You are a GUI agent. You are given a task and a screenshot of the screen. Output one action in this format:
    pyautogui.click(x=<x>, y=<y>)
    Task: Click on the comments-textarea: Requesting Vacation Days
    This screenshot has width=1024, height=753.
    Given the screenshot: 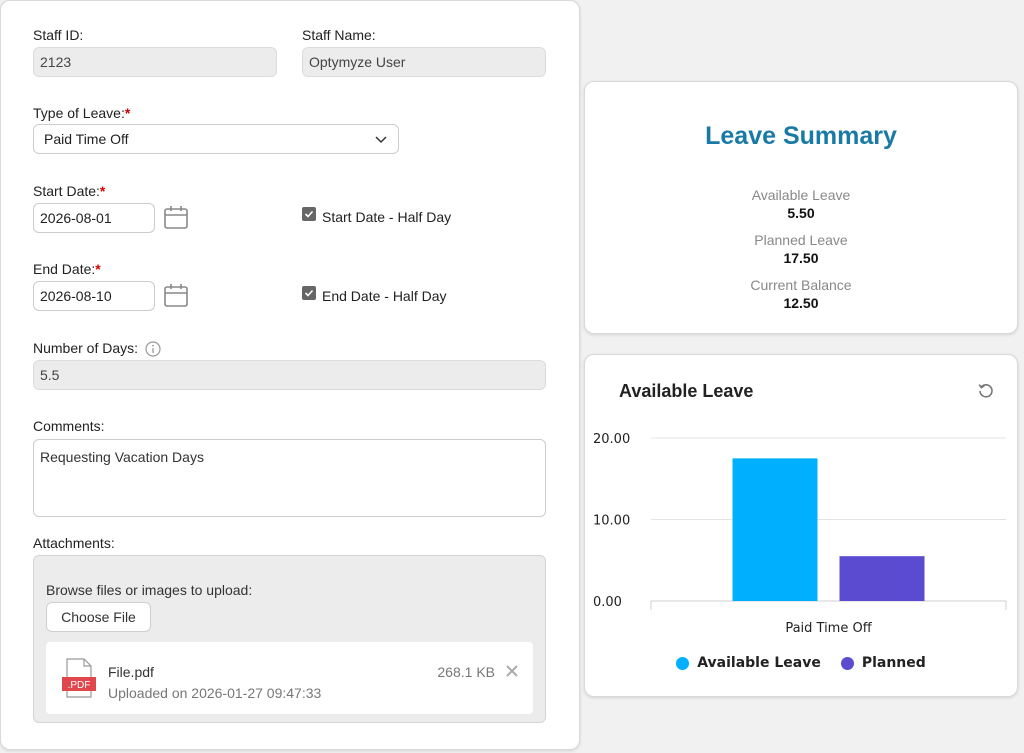 What is the action you would take?
    pyautogui.click(x=289, y=478)
    